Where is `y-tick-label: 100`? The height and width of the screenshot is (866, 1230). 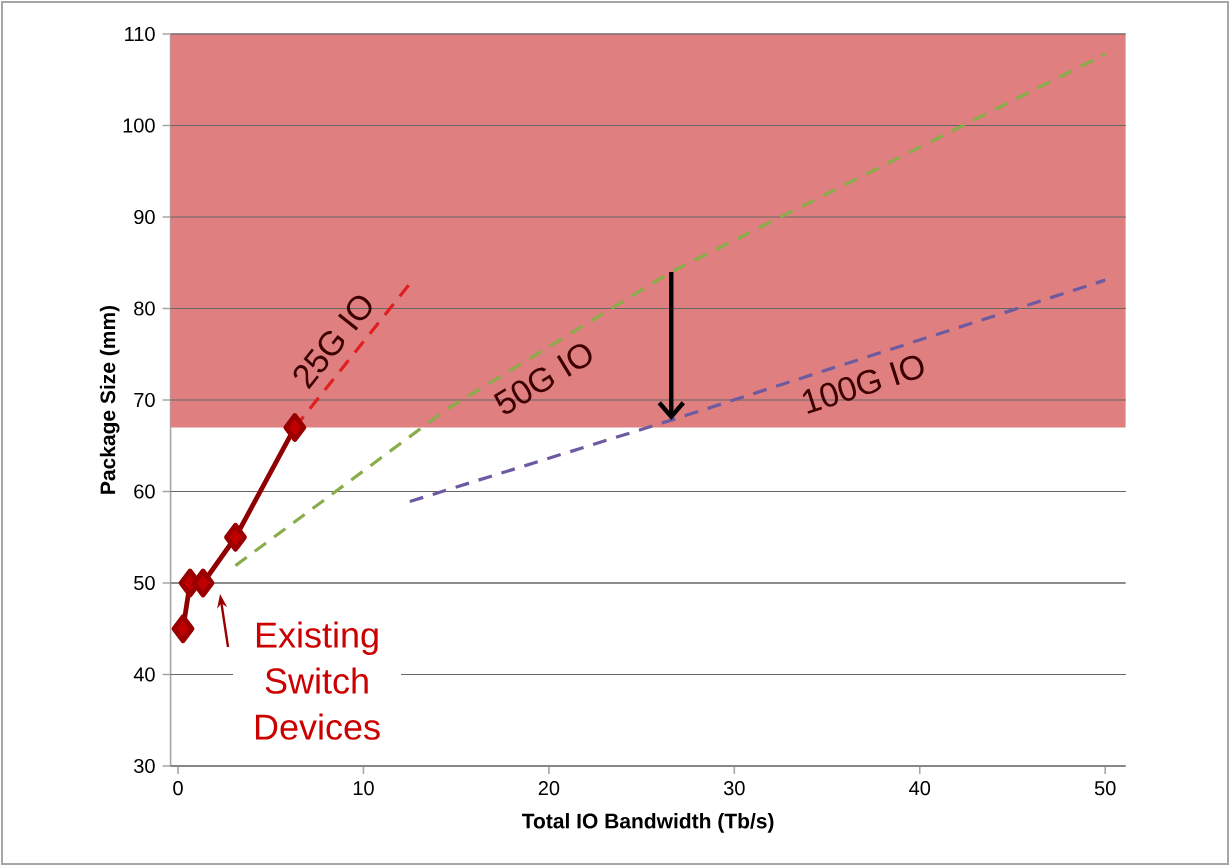 y-tick-label: 100 is located at coordinates (139, 125).